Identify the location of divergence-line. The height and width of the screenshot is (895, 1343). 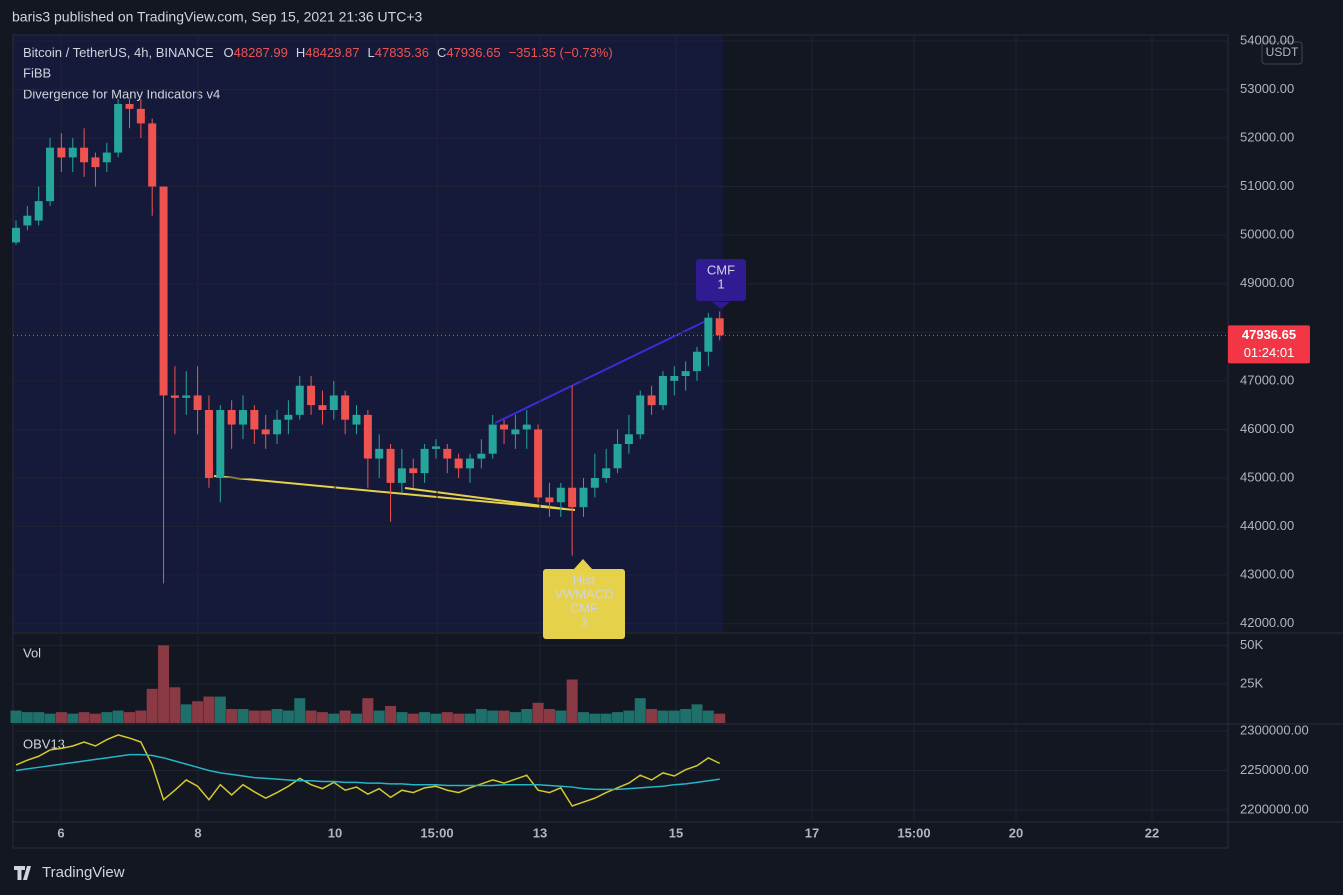
(394, 493).